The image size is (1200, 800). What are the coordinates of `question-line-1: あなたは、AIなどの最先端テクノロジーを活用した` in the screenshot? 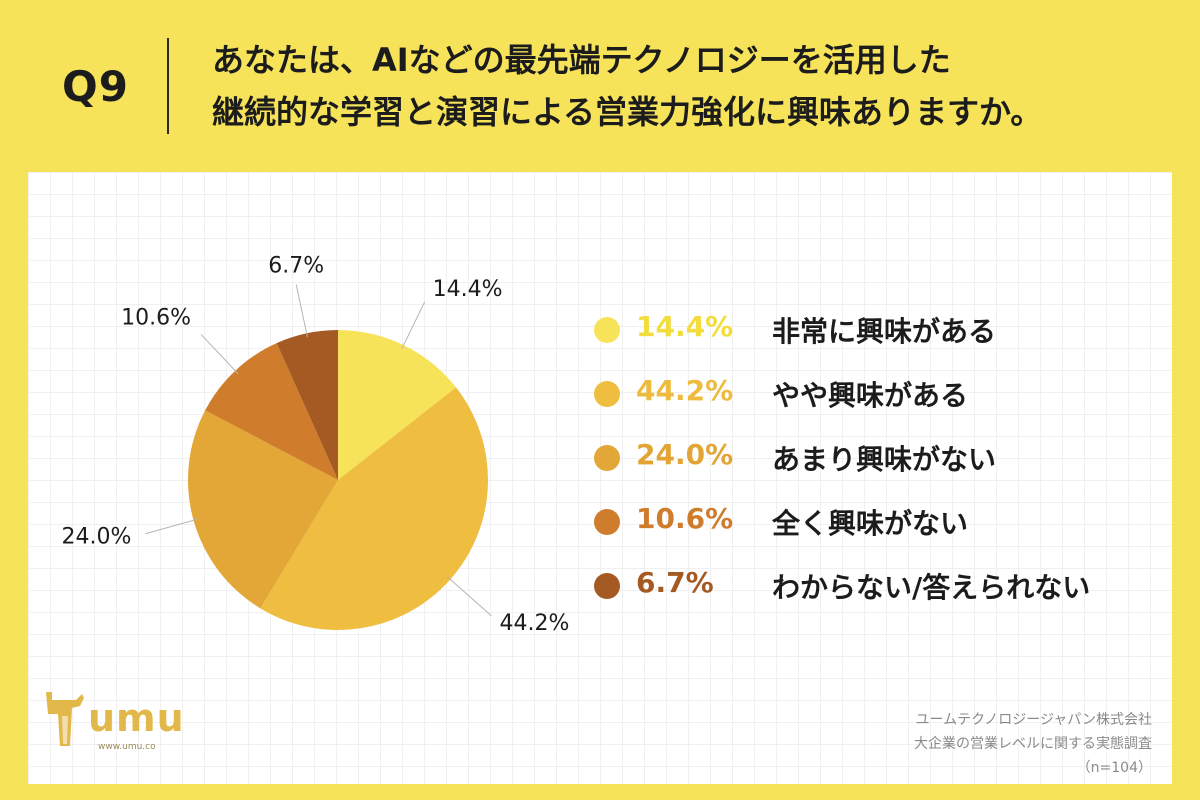 It's located at (581, 60).